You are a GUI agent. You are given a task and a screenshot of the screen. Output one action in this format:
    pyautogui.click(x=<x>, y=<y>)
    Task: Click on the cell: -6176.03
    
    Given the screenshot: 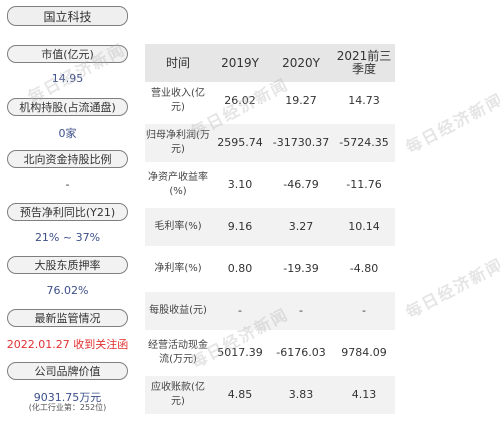 What is the action you would take?
    pyautogui.click(x=301, y=352)
    